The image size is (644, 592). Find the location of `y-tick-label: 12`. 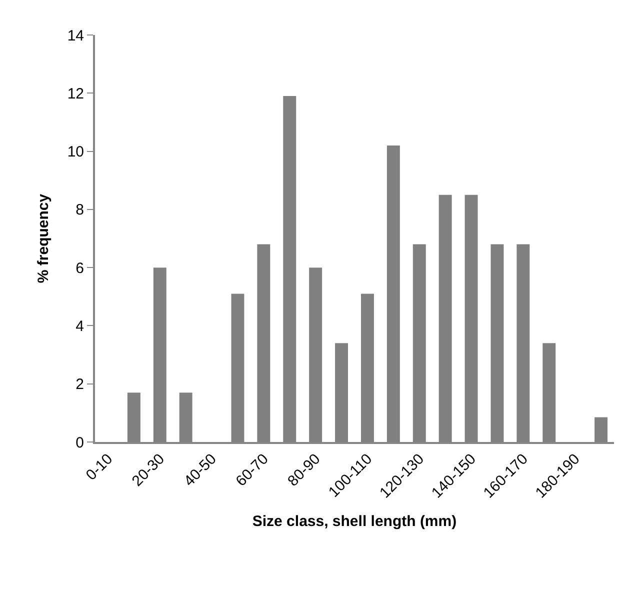

y-tick-label: 12 is located at coordinates (75, 93).